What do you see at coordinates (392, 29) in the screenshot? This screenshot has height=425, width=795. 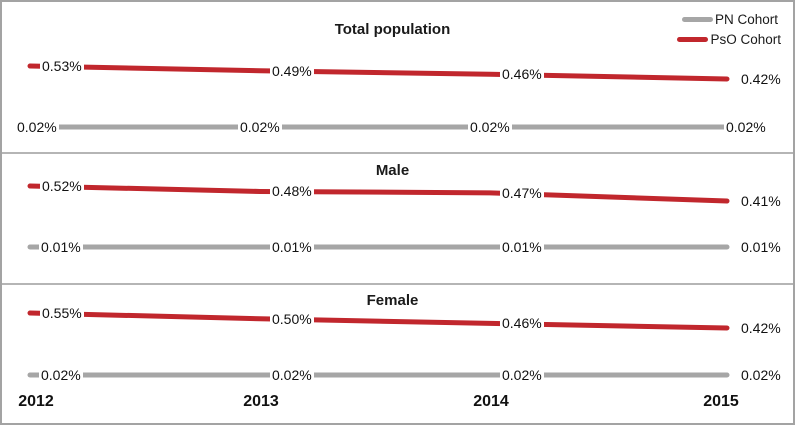 I see `panel-title: Total population` at bounding box center [392, 29].